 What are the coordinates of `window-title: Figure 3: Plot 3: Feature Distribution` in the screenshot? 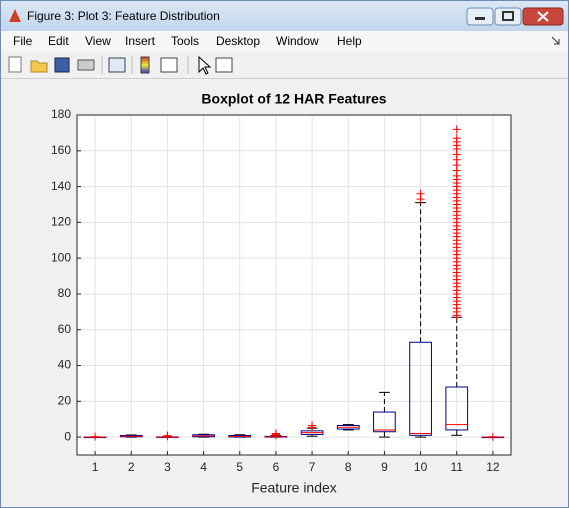 It's located at (123, 16).